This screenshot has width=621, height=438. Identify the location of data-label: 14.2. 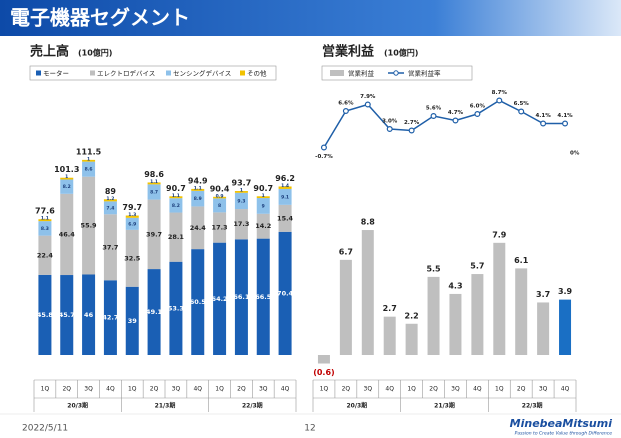
(263, 226).